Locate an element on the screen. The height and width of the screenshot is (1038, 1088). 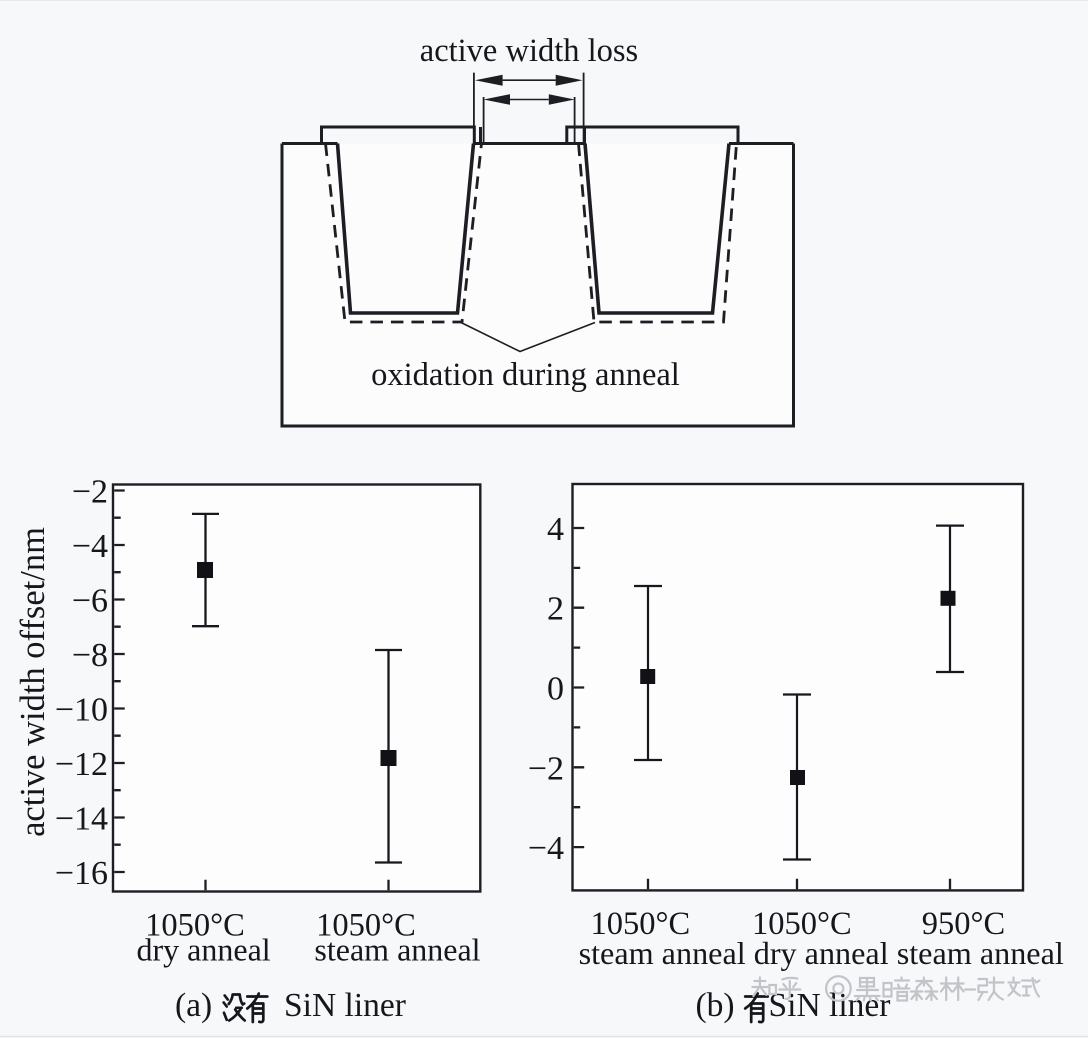
svg-text: oxidation during anneal is located at coordinates (525, 375).